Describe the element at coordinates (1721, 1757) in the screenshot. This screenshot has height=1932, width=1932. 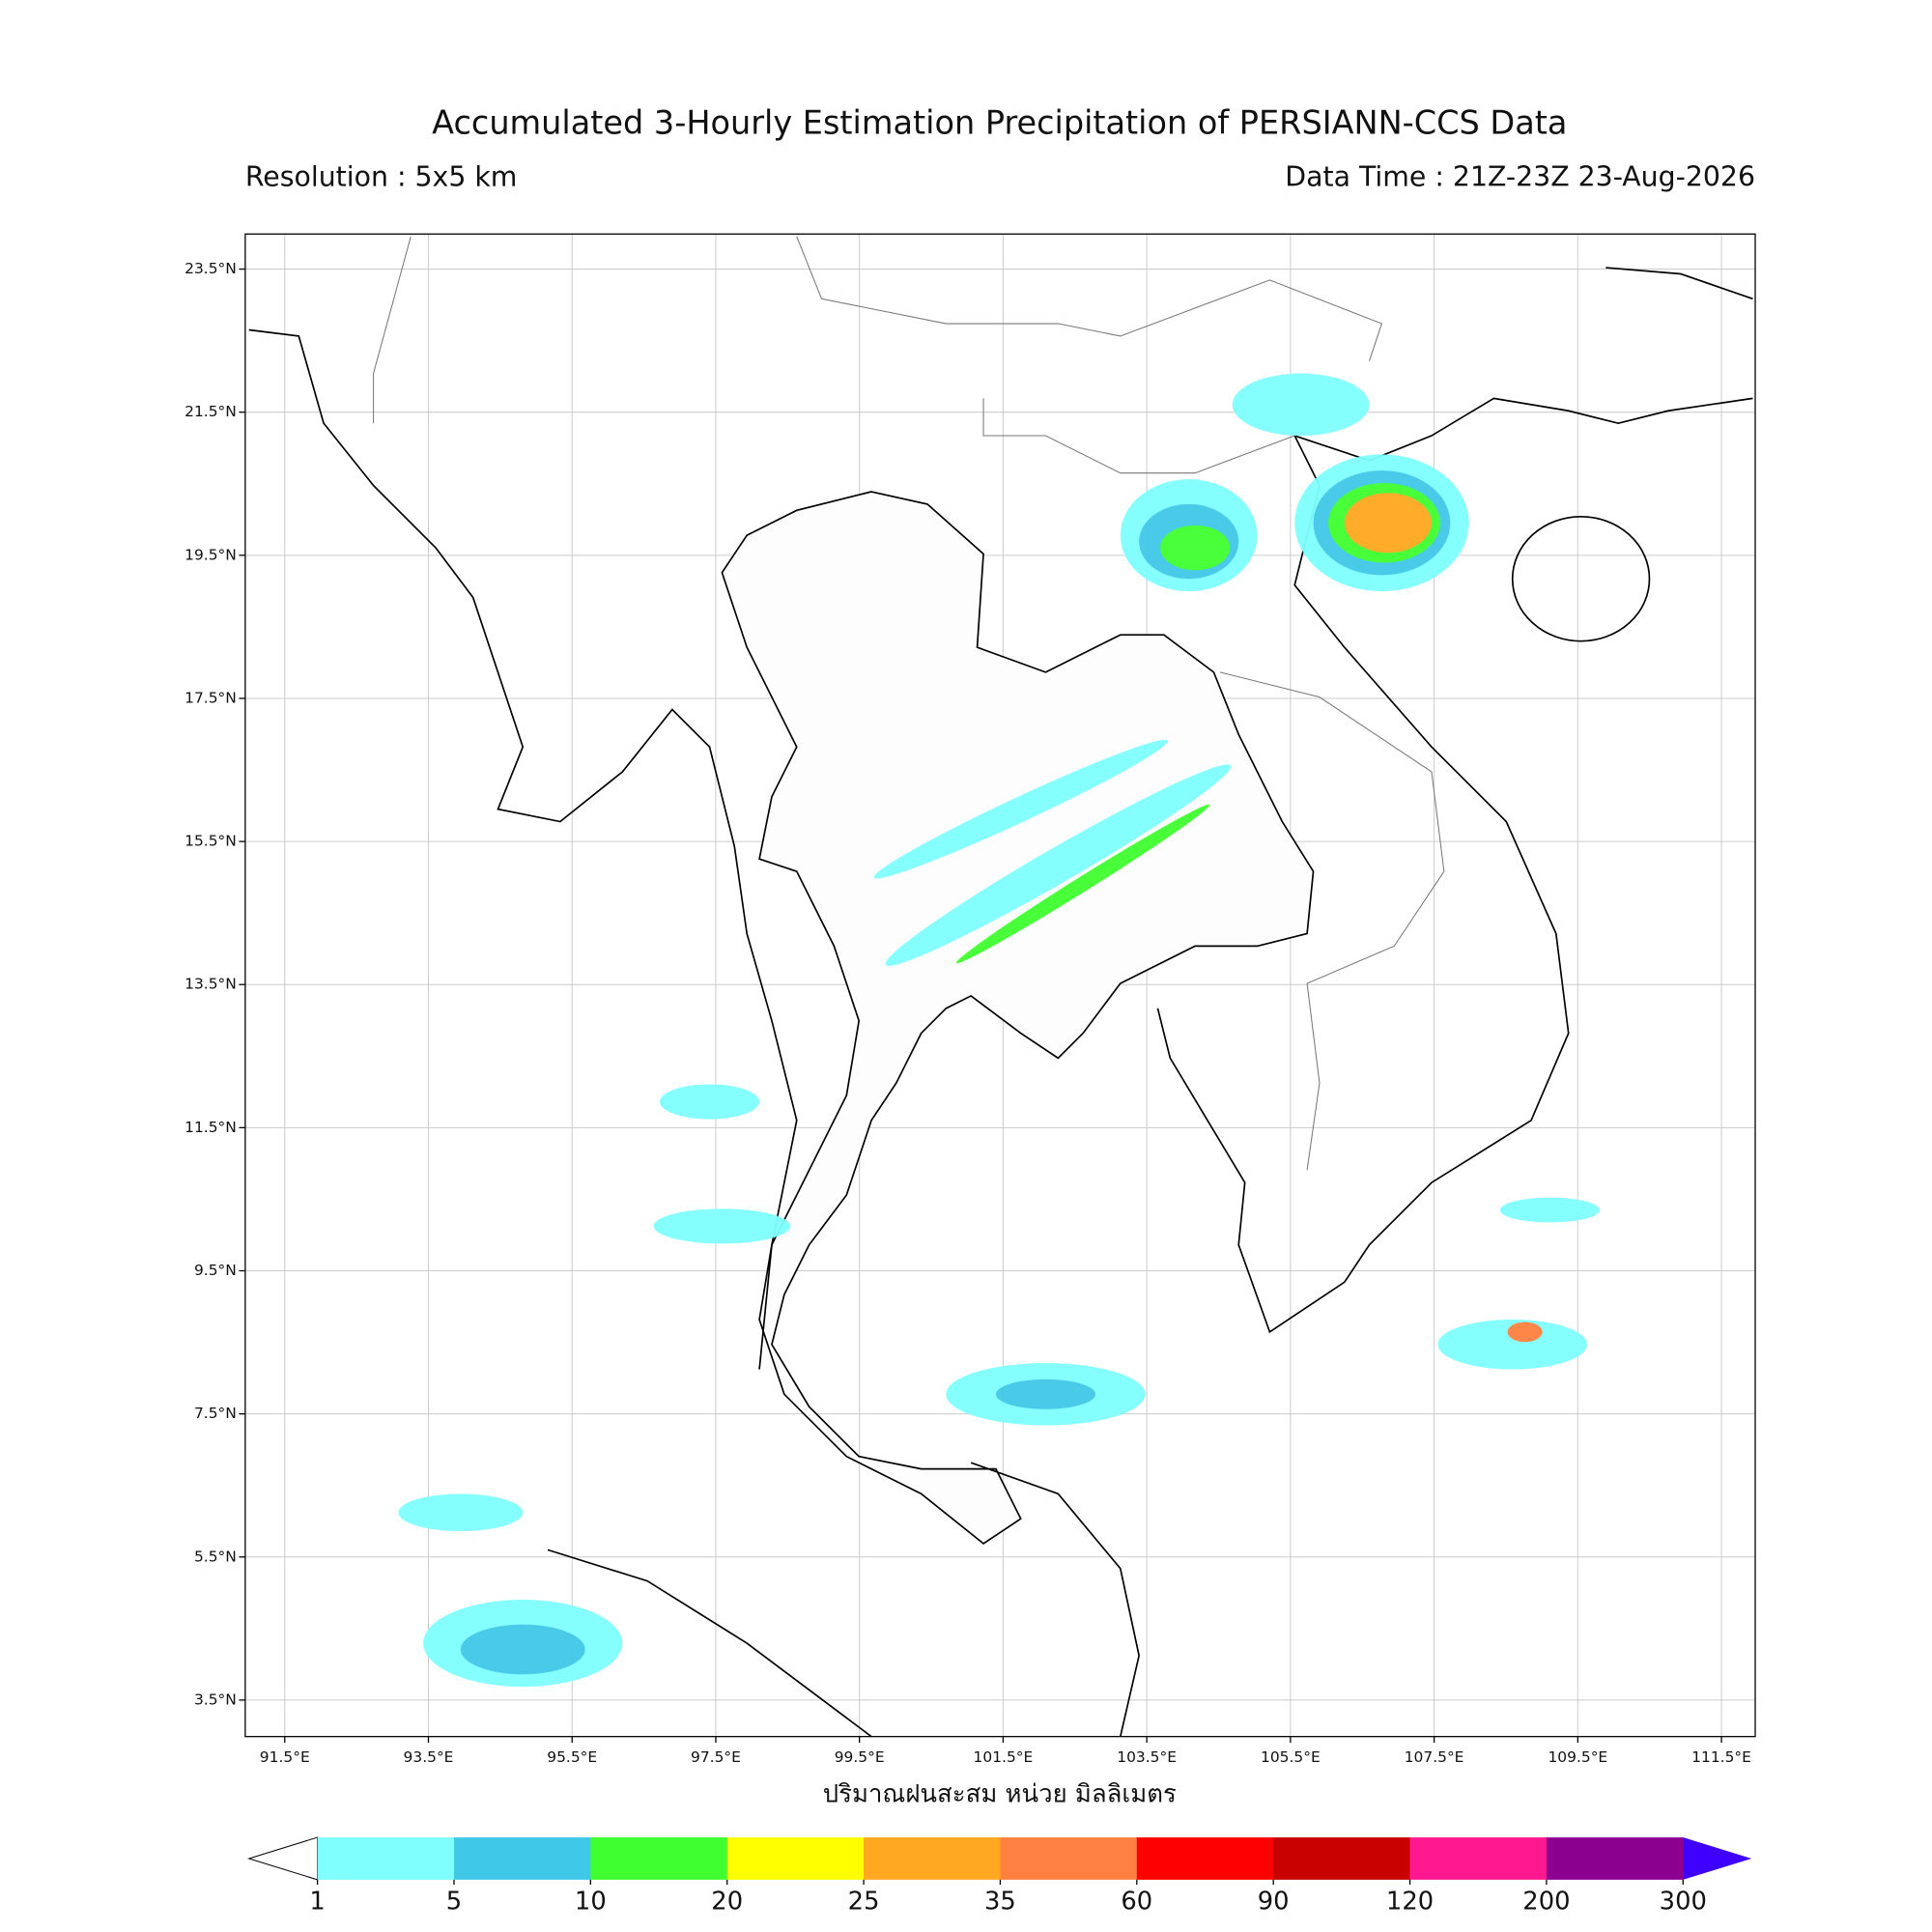
I see `x-tick-label: 111.5°E` at that location.